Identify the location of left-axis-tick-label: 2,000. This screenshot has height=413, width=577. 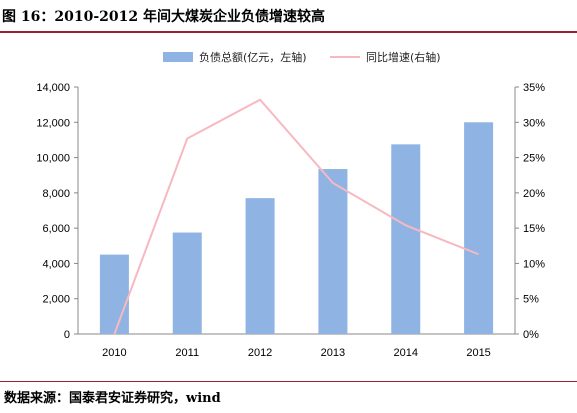
(56, 300).